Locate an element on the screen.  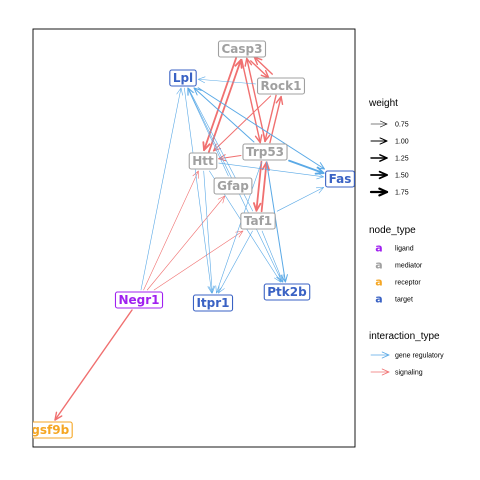
edge-htt-fas-line is located at coordinates (271, 170).